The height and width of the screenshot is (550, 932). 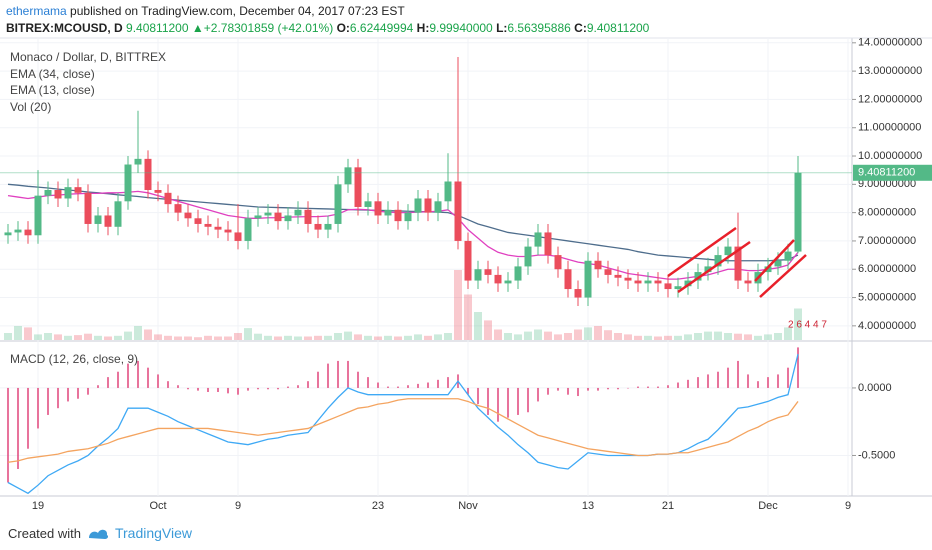 I want to click on x-tick-label: 9, so click(x=848, y=506).